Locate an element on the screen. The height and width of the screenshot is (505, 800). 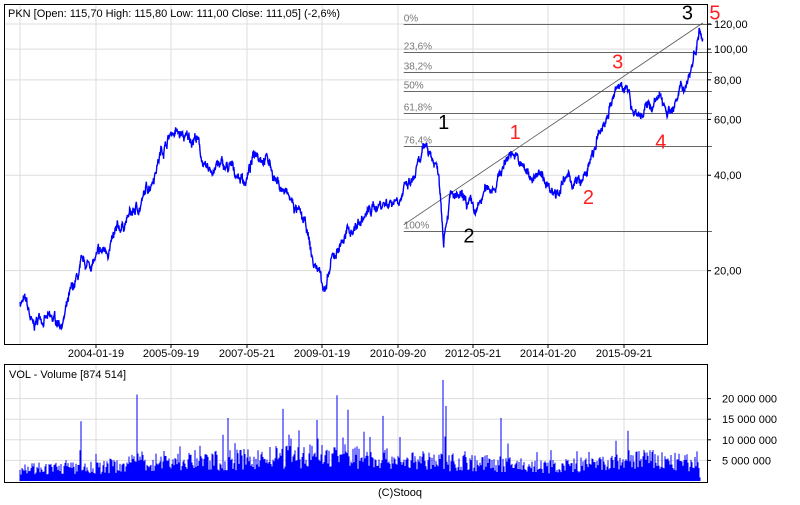
x-tick-label: 2007-05-21 is located at coordinates (247, 354).